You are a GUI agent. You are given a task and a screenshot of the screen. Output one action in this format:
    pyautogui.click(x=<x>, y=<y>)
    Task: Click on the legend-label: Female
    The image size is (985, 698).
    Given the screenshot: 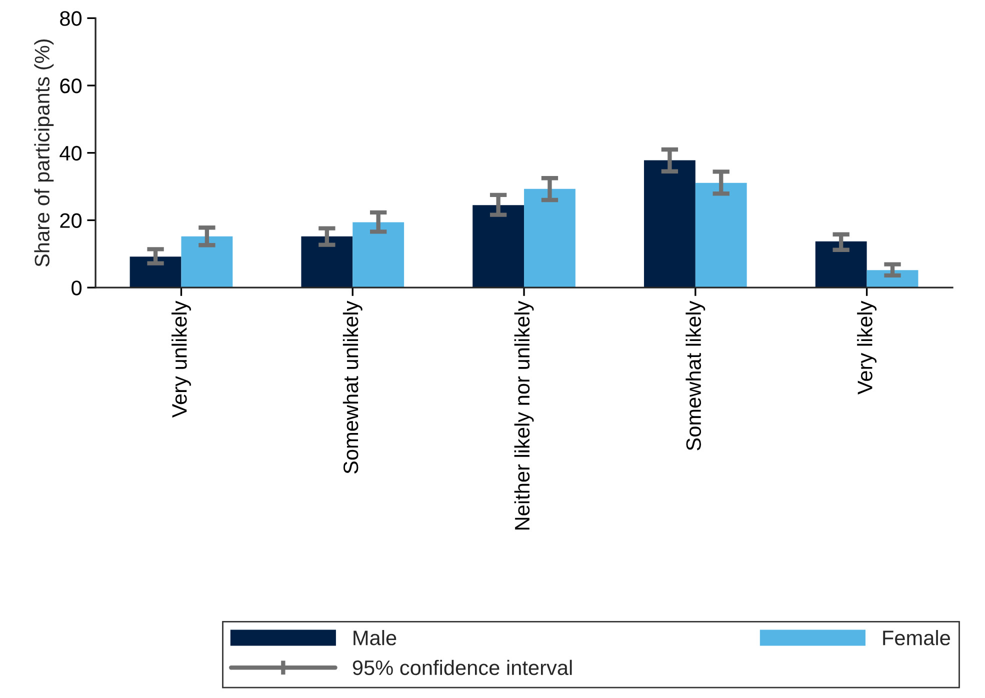 What is the action you would take?
    pyautogui.click(x=916, y=638)
    